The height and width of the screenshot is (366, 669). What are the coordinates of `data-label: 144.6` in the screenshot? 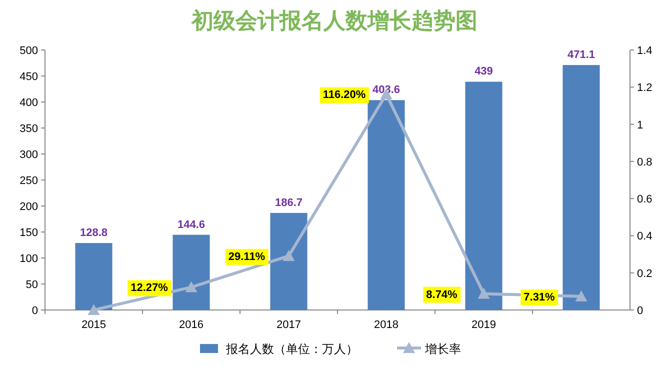 It's located at (191, 224).